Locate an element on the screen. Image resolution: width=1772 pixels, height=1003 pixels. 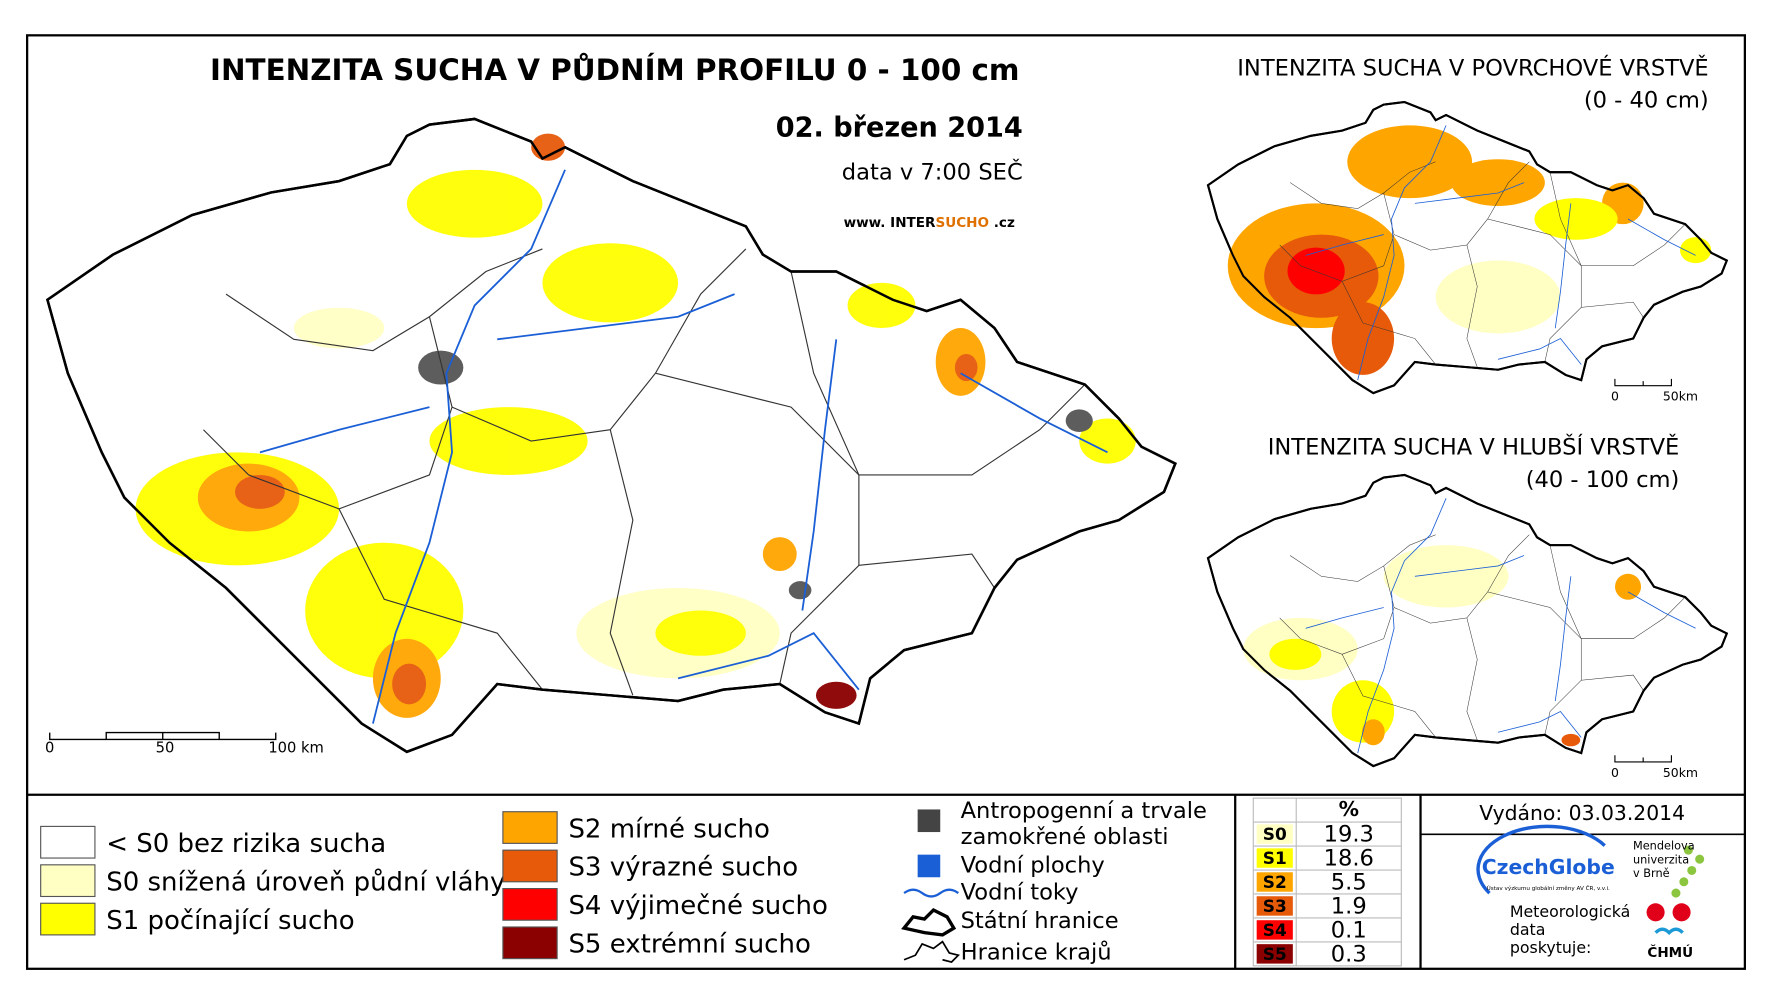
time: data v 7:00 SEČ is located at coordinates (932, 172).